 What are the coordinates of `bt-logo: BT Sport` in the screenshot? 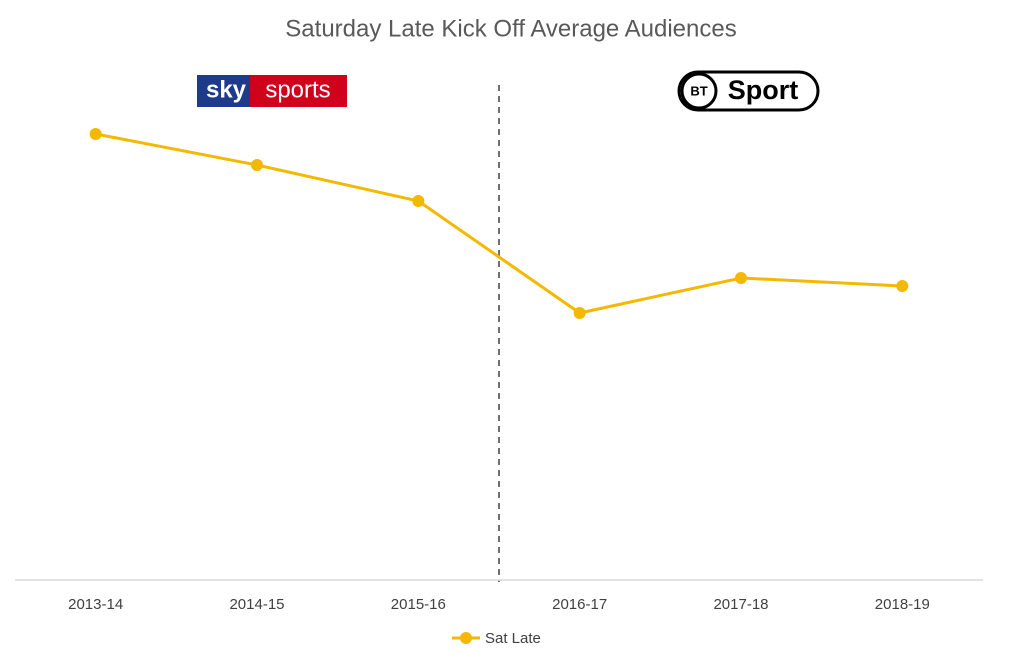 It's located at (748, 91).